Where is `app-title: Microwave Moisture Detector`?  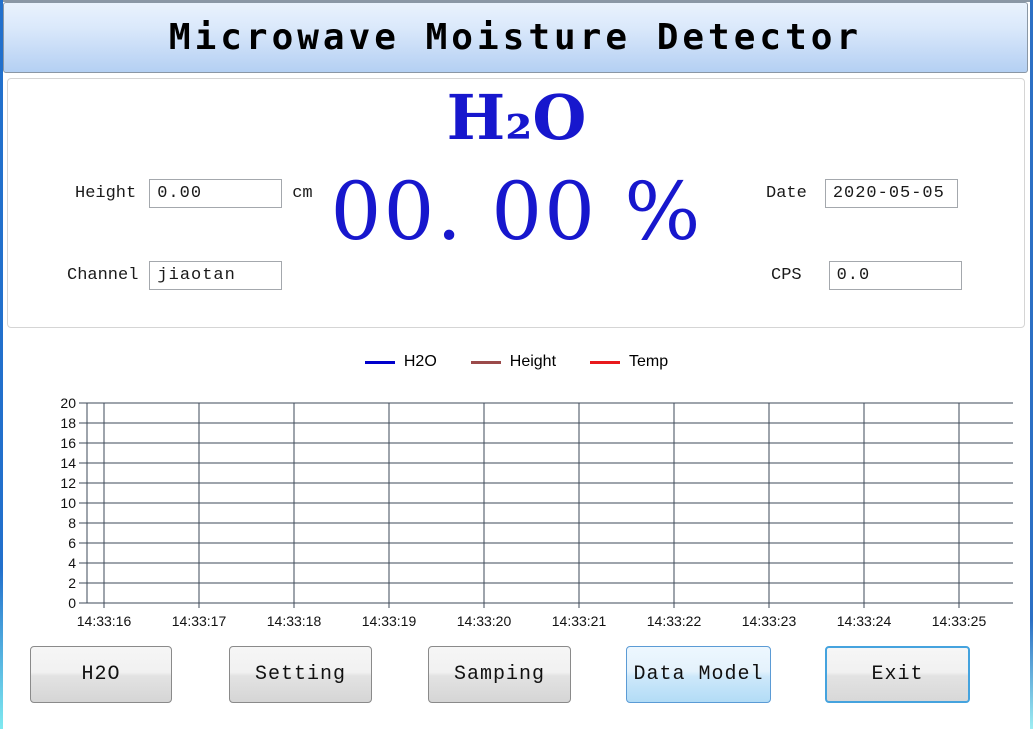
app-title: Microwave Moisture Detector is located at coordinates (515, 37).